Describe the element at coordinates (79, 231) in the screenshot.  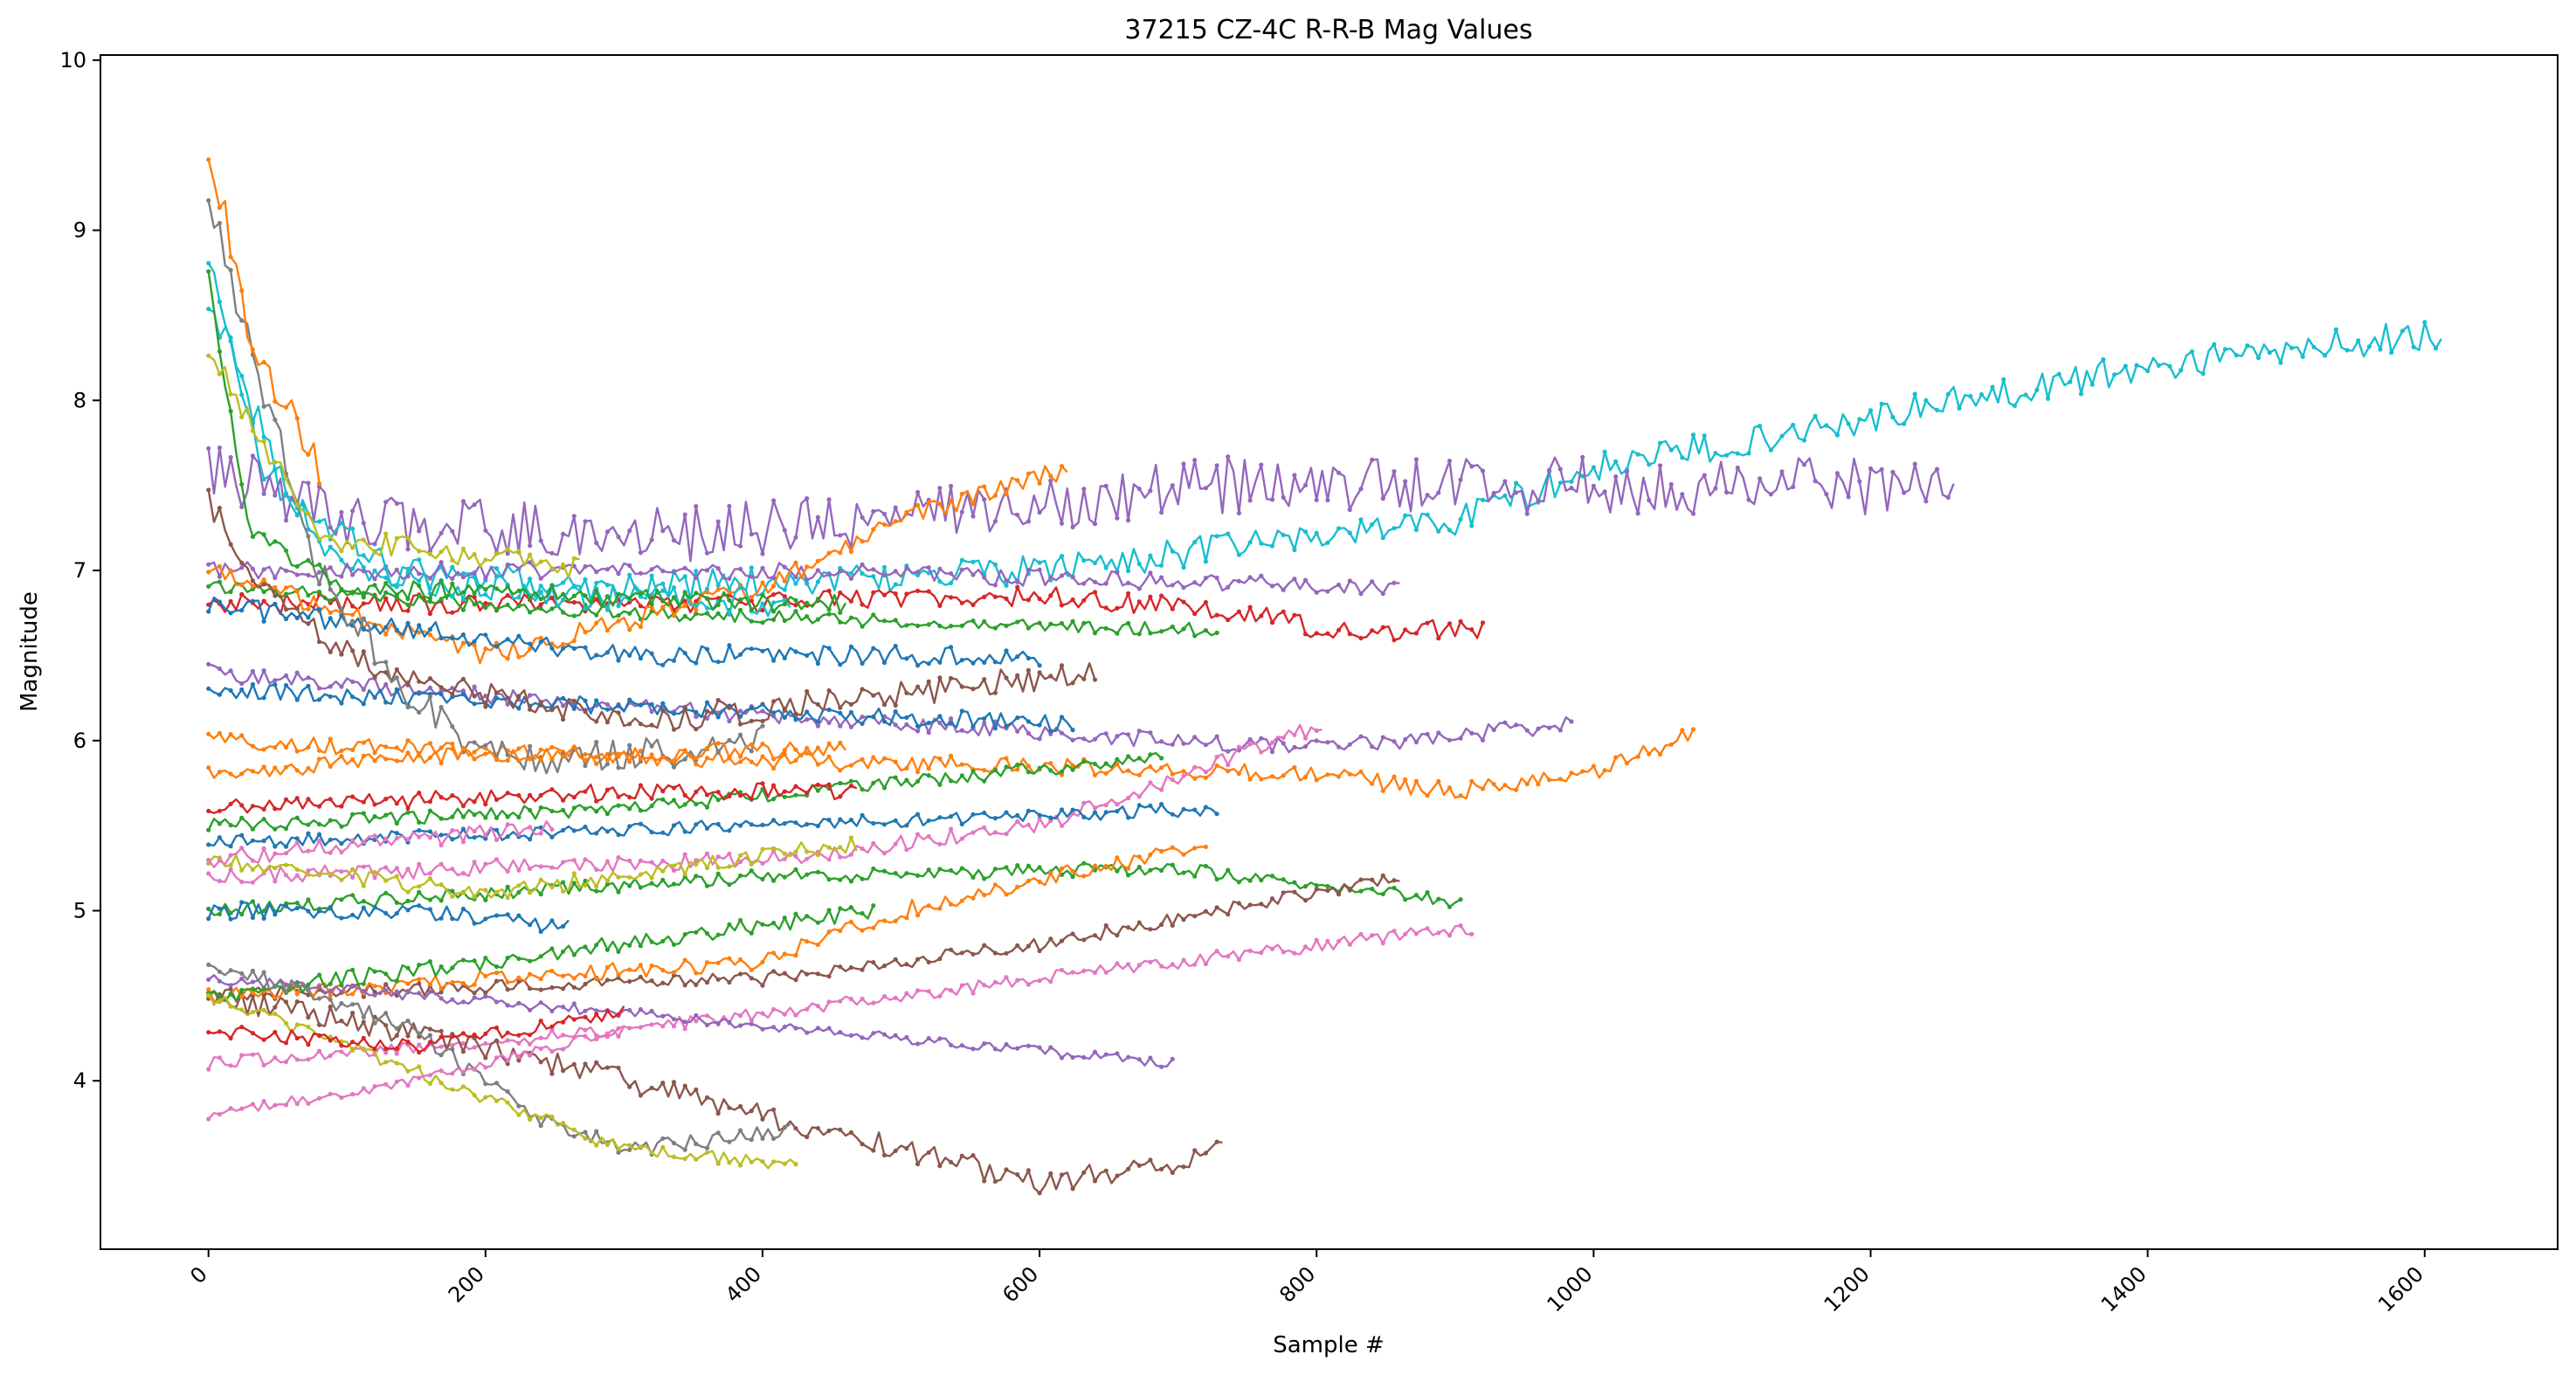
I see `y-tick-label-5: 9` at that location.